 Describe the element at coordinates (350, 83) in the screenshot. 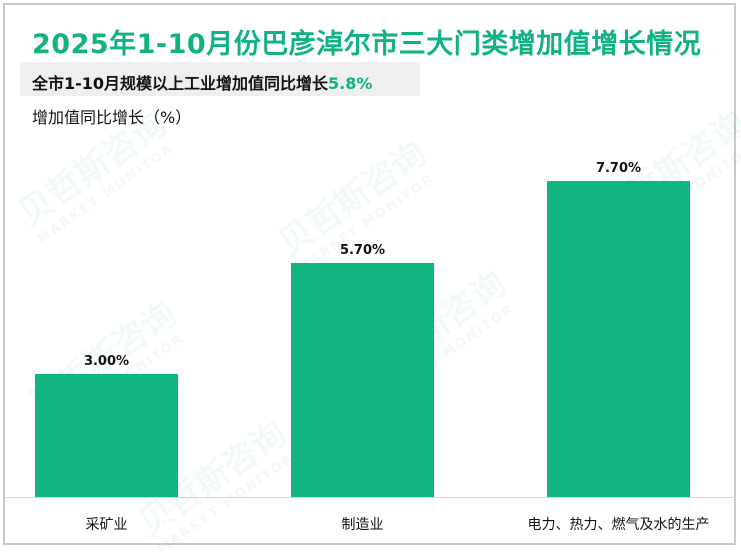

I see `subtitle-highlight-value: 5.8%` at that location.